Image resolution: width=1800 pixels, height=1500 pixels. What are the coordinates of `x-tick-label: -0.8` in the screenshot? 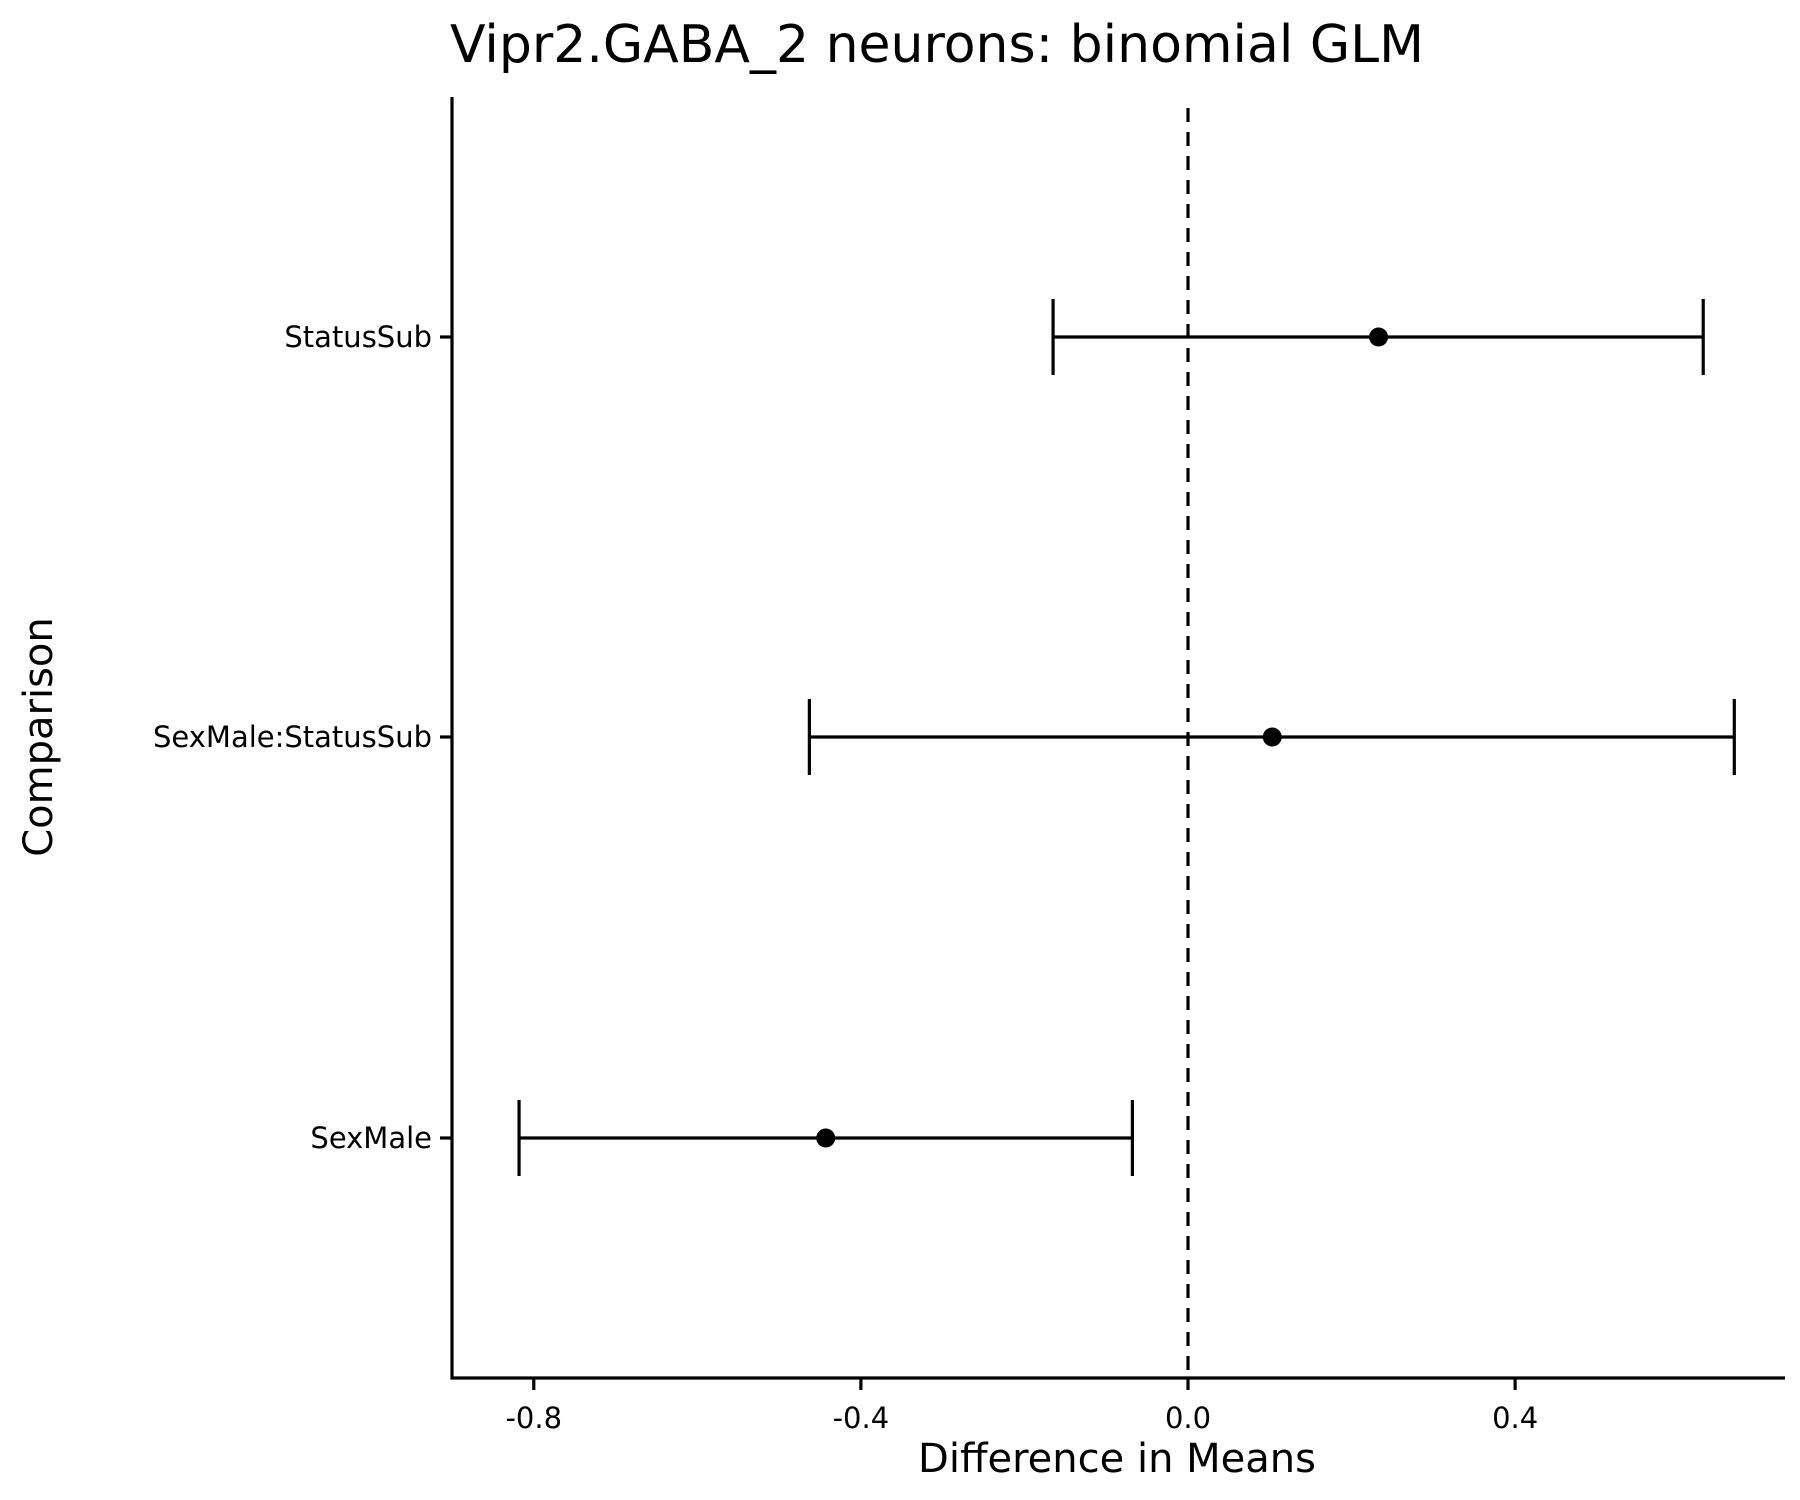 It's located at (533, 1418).